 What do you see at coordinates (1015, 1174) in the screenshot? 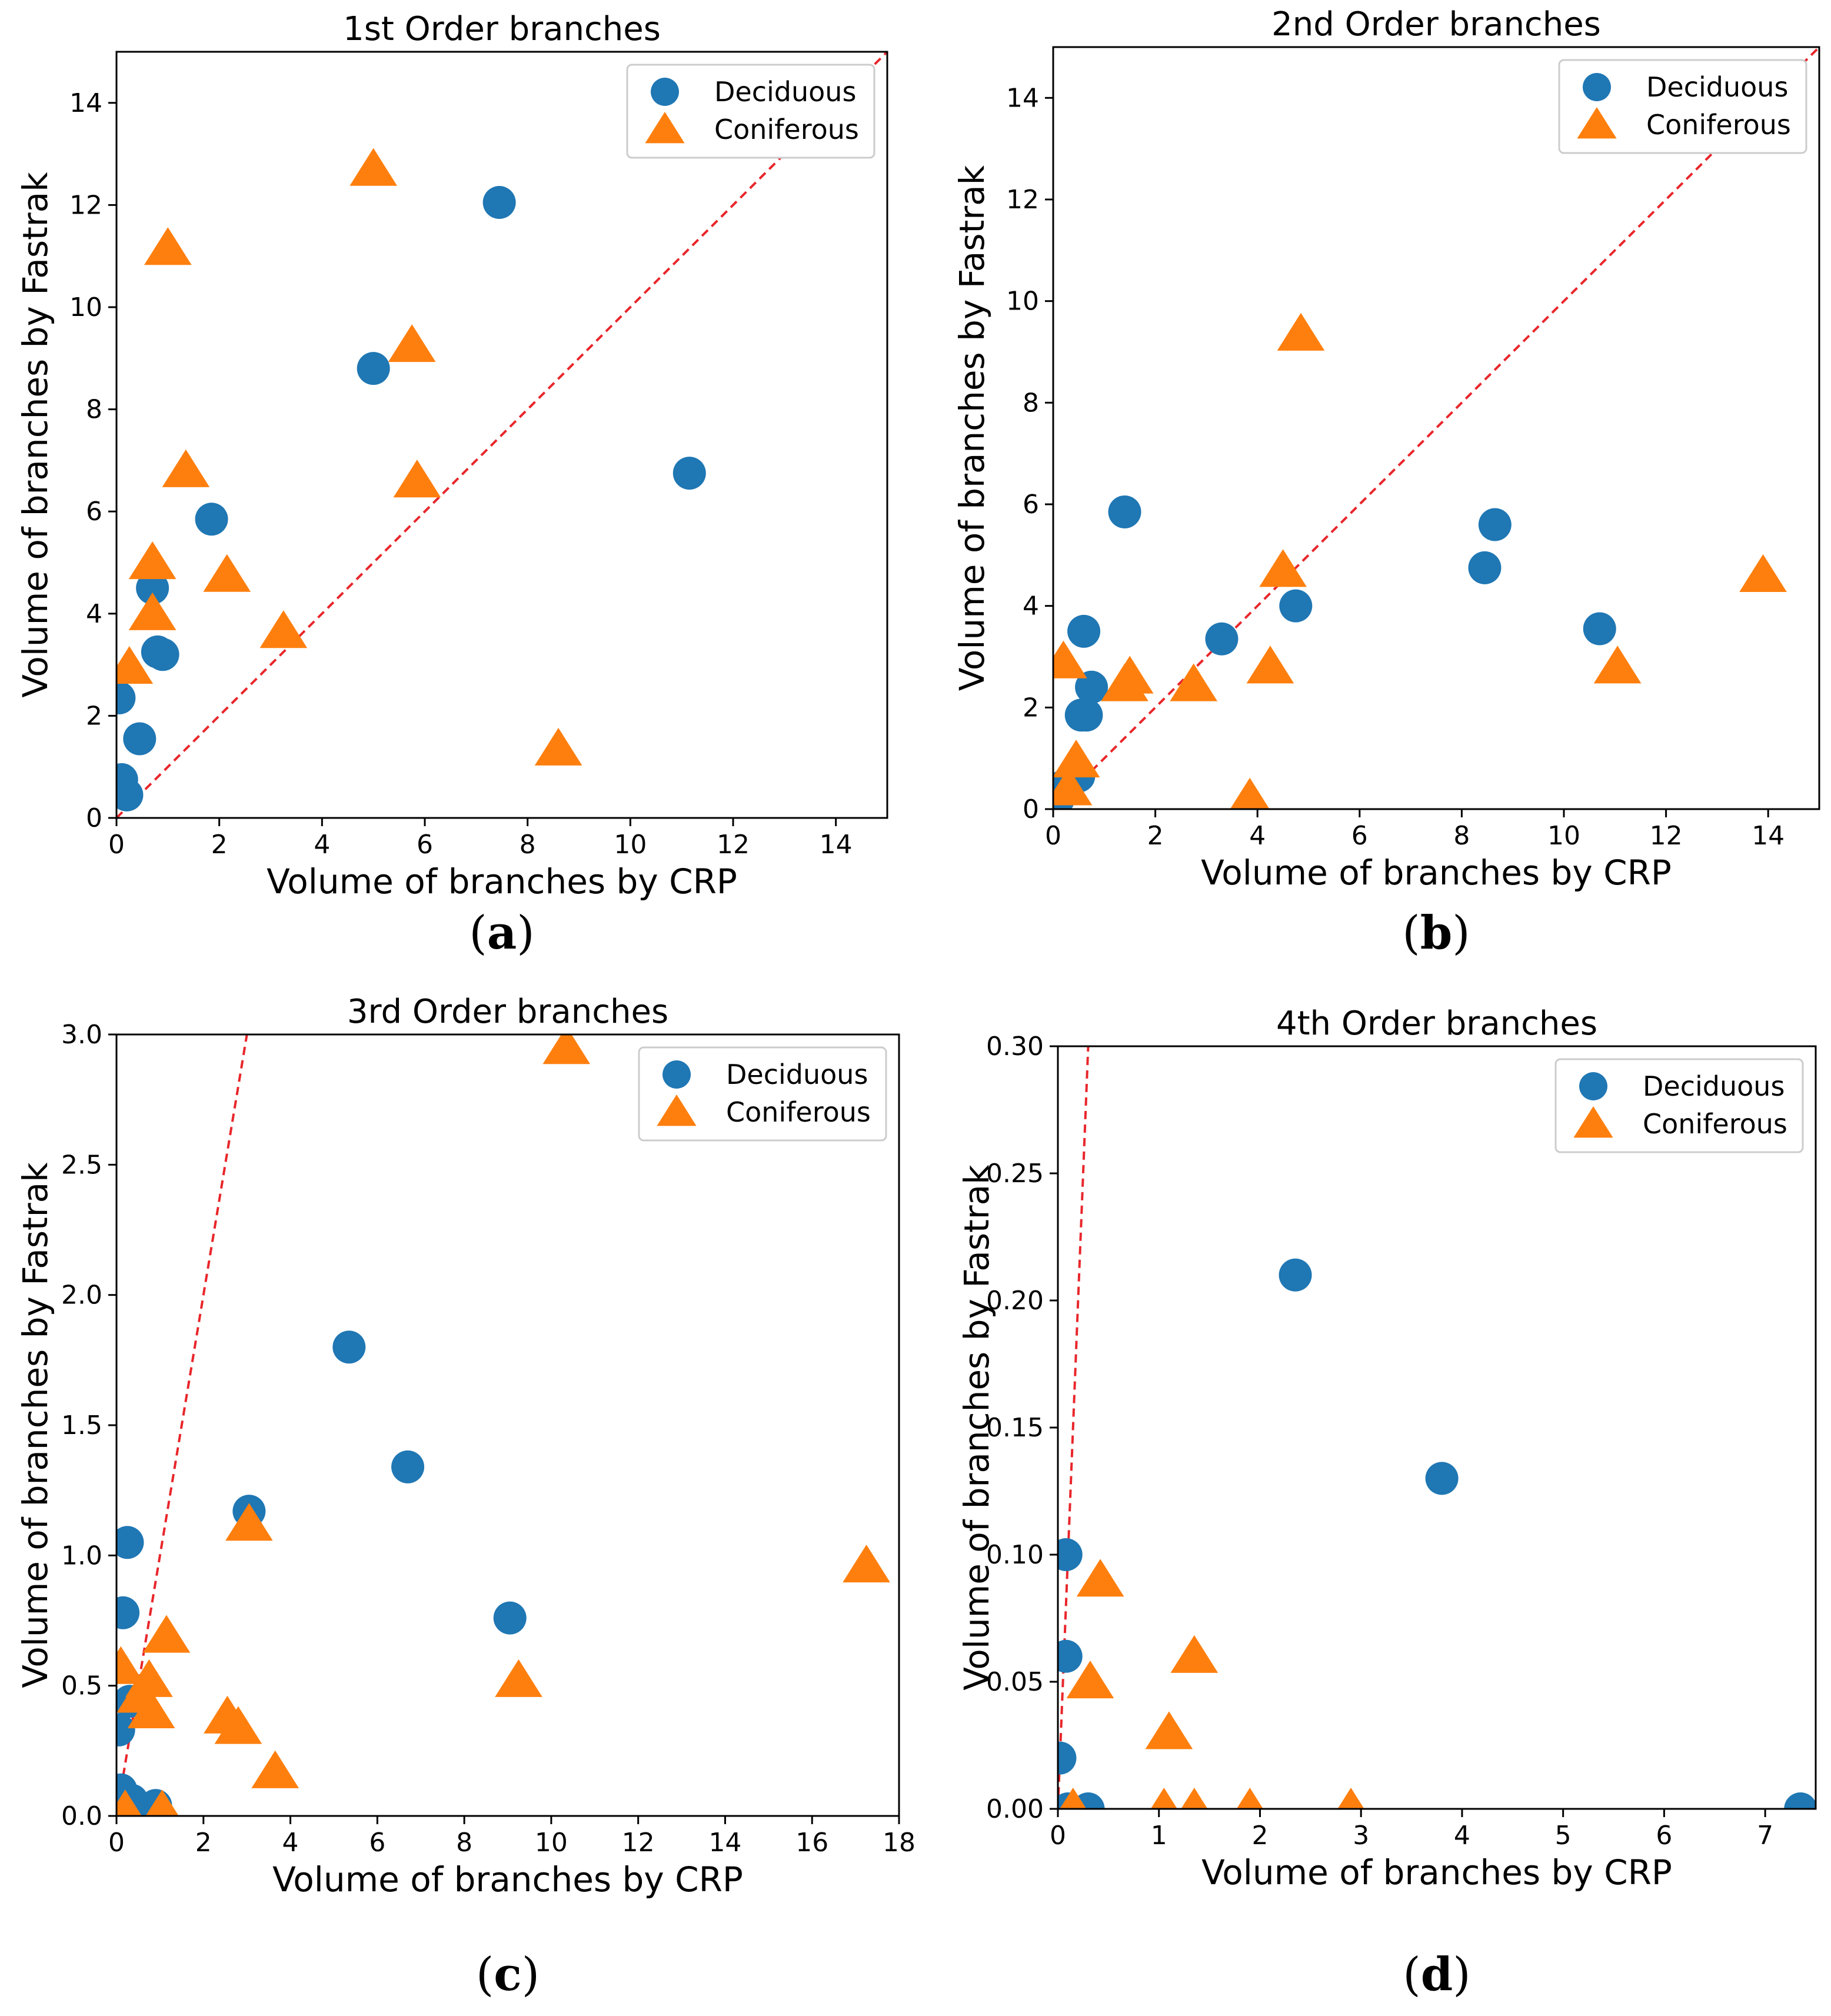
I see `y-tick-label: 0.25` at bounding box center [1015, 1174].